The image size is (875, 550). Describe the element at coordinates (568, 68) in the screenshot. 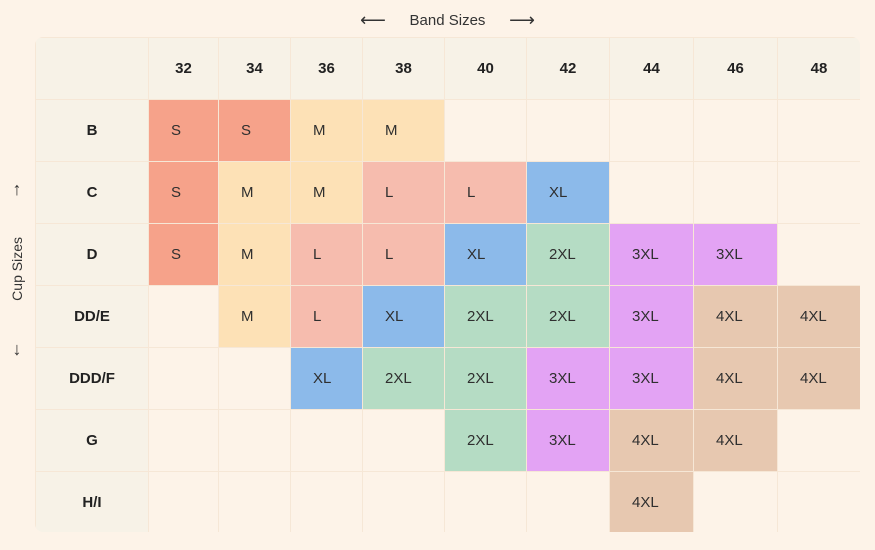

I see `band-size-42: 42` at that location.